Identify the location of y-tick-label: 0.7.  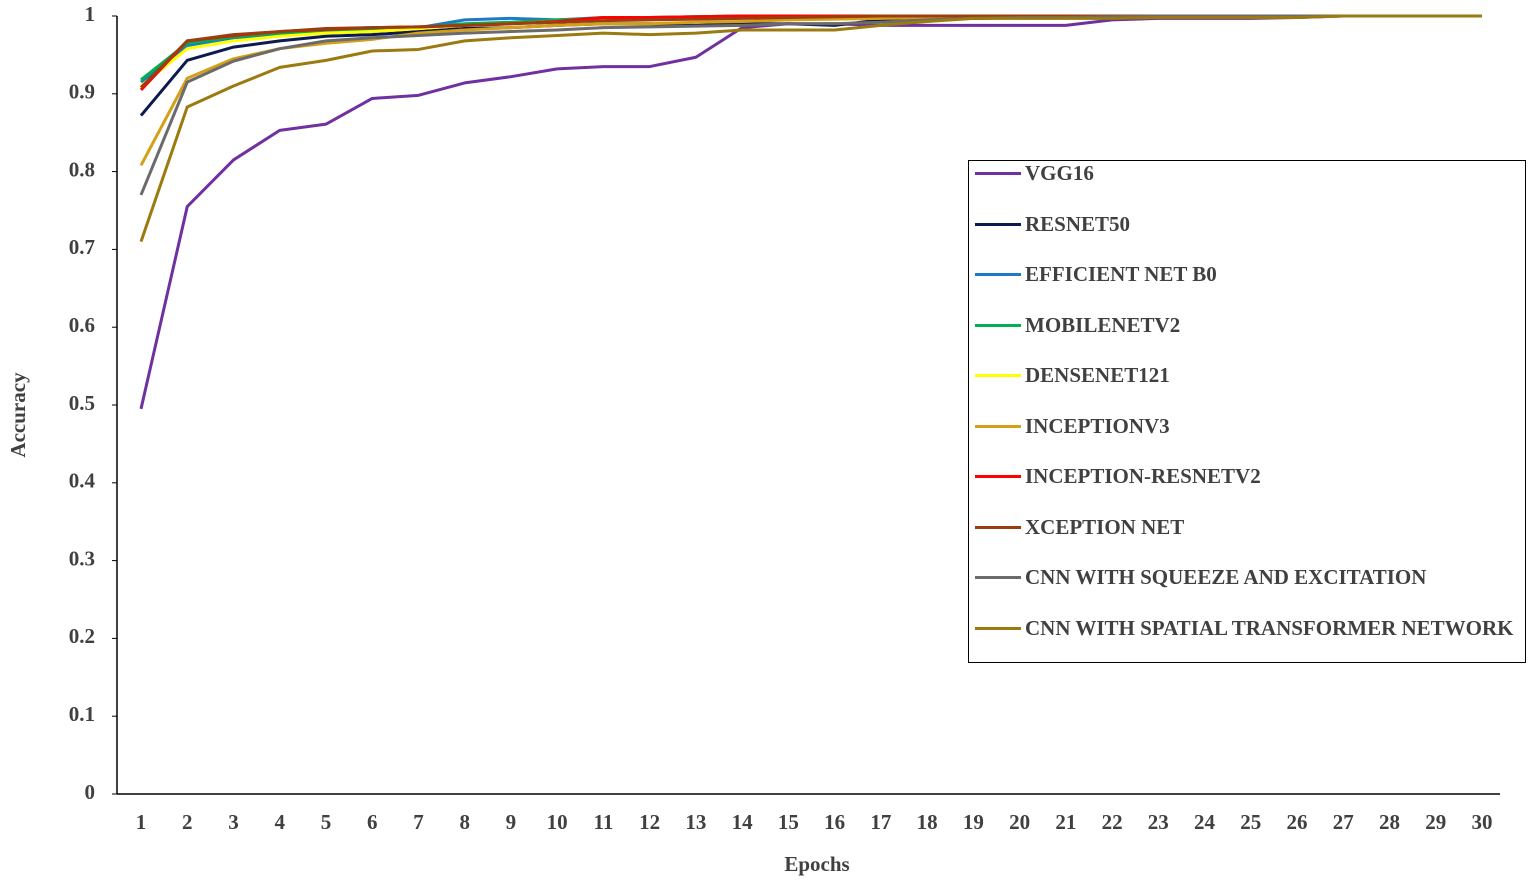
(82, 247).